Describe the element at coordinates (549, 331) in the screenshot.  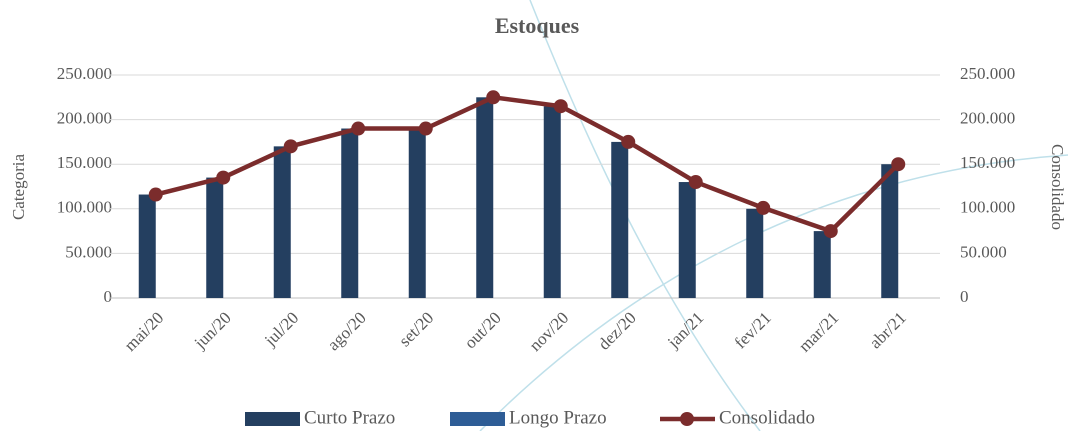
I see `x-tick-label: nov/20` at that location.